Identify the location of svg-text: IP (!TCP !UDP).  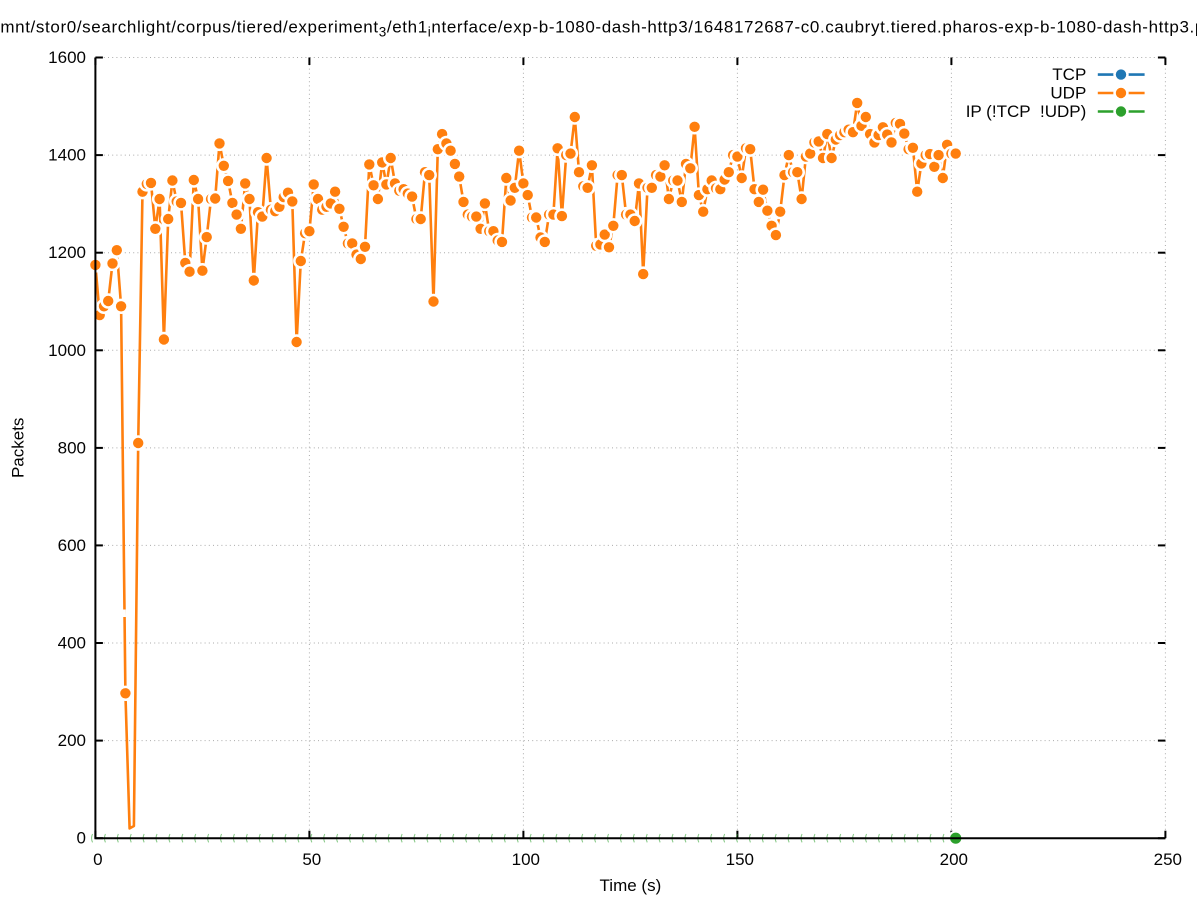
(1026, 111).